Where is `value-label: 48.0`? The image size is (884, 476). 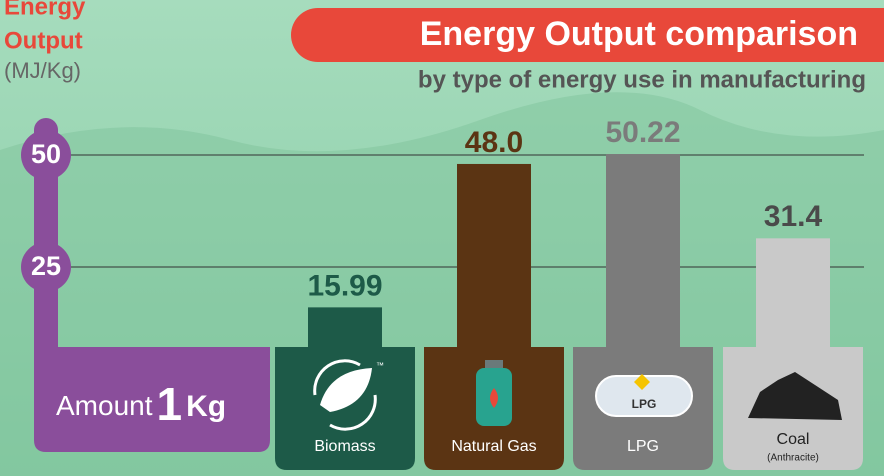 value-label: 48.0 is located at coordinates (494, 142).